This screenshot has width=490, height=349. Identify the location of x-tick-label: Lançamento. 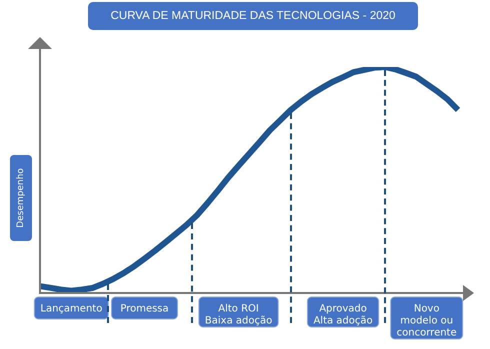
(71, 309).